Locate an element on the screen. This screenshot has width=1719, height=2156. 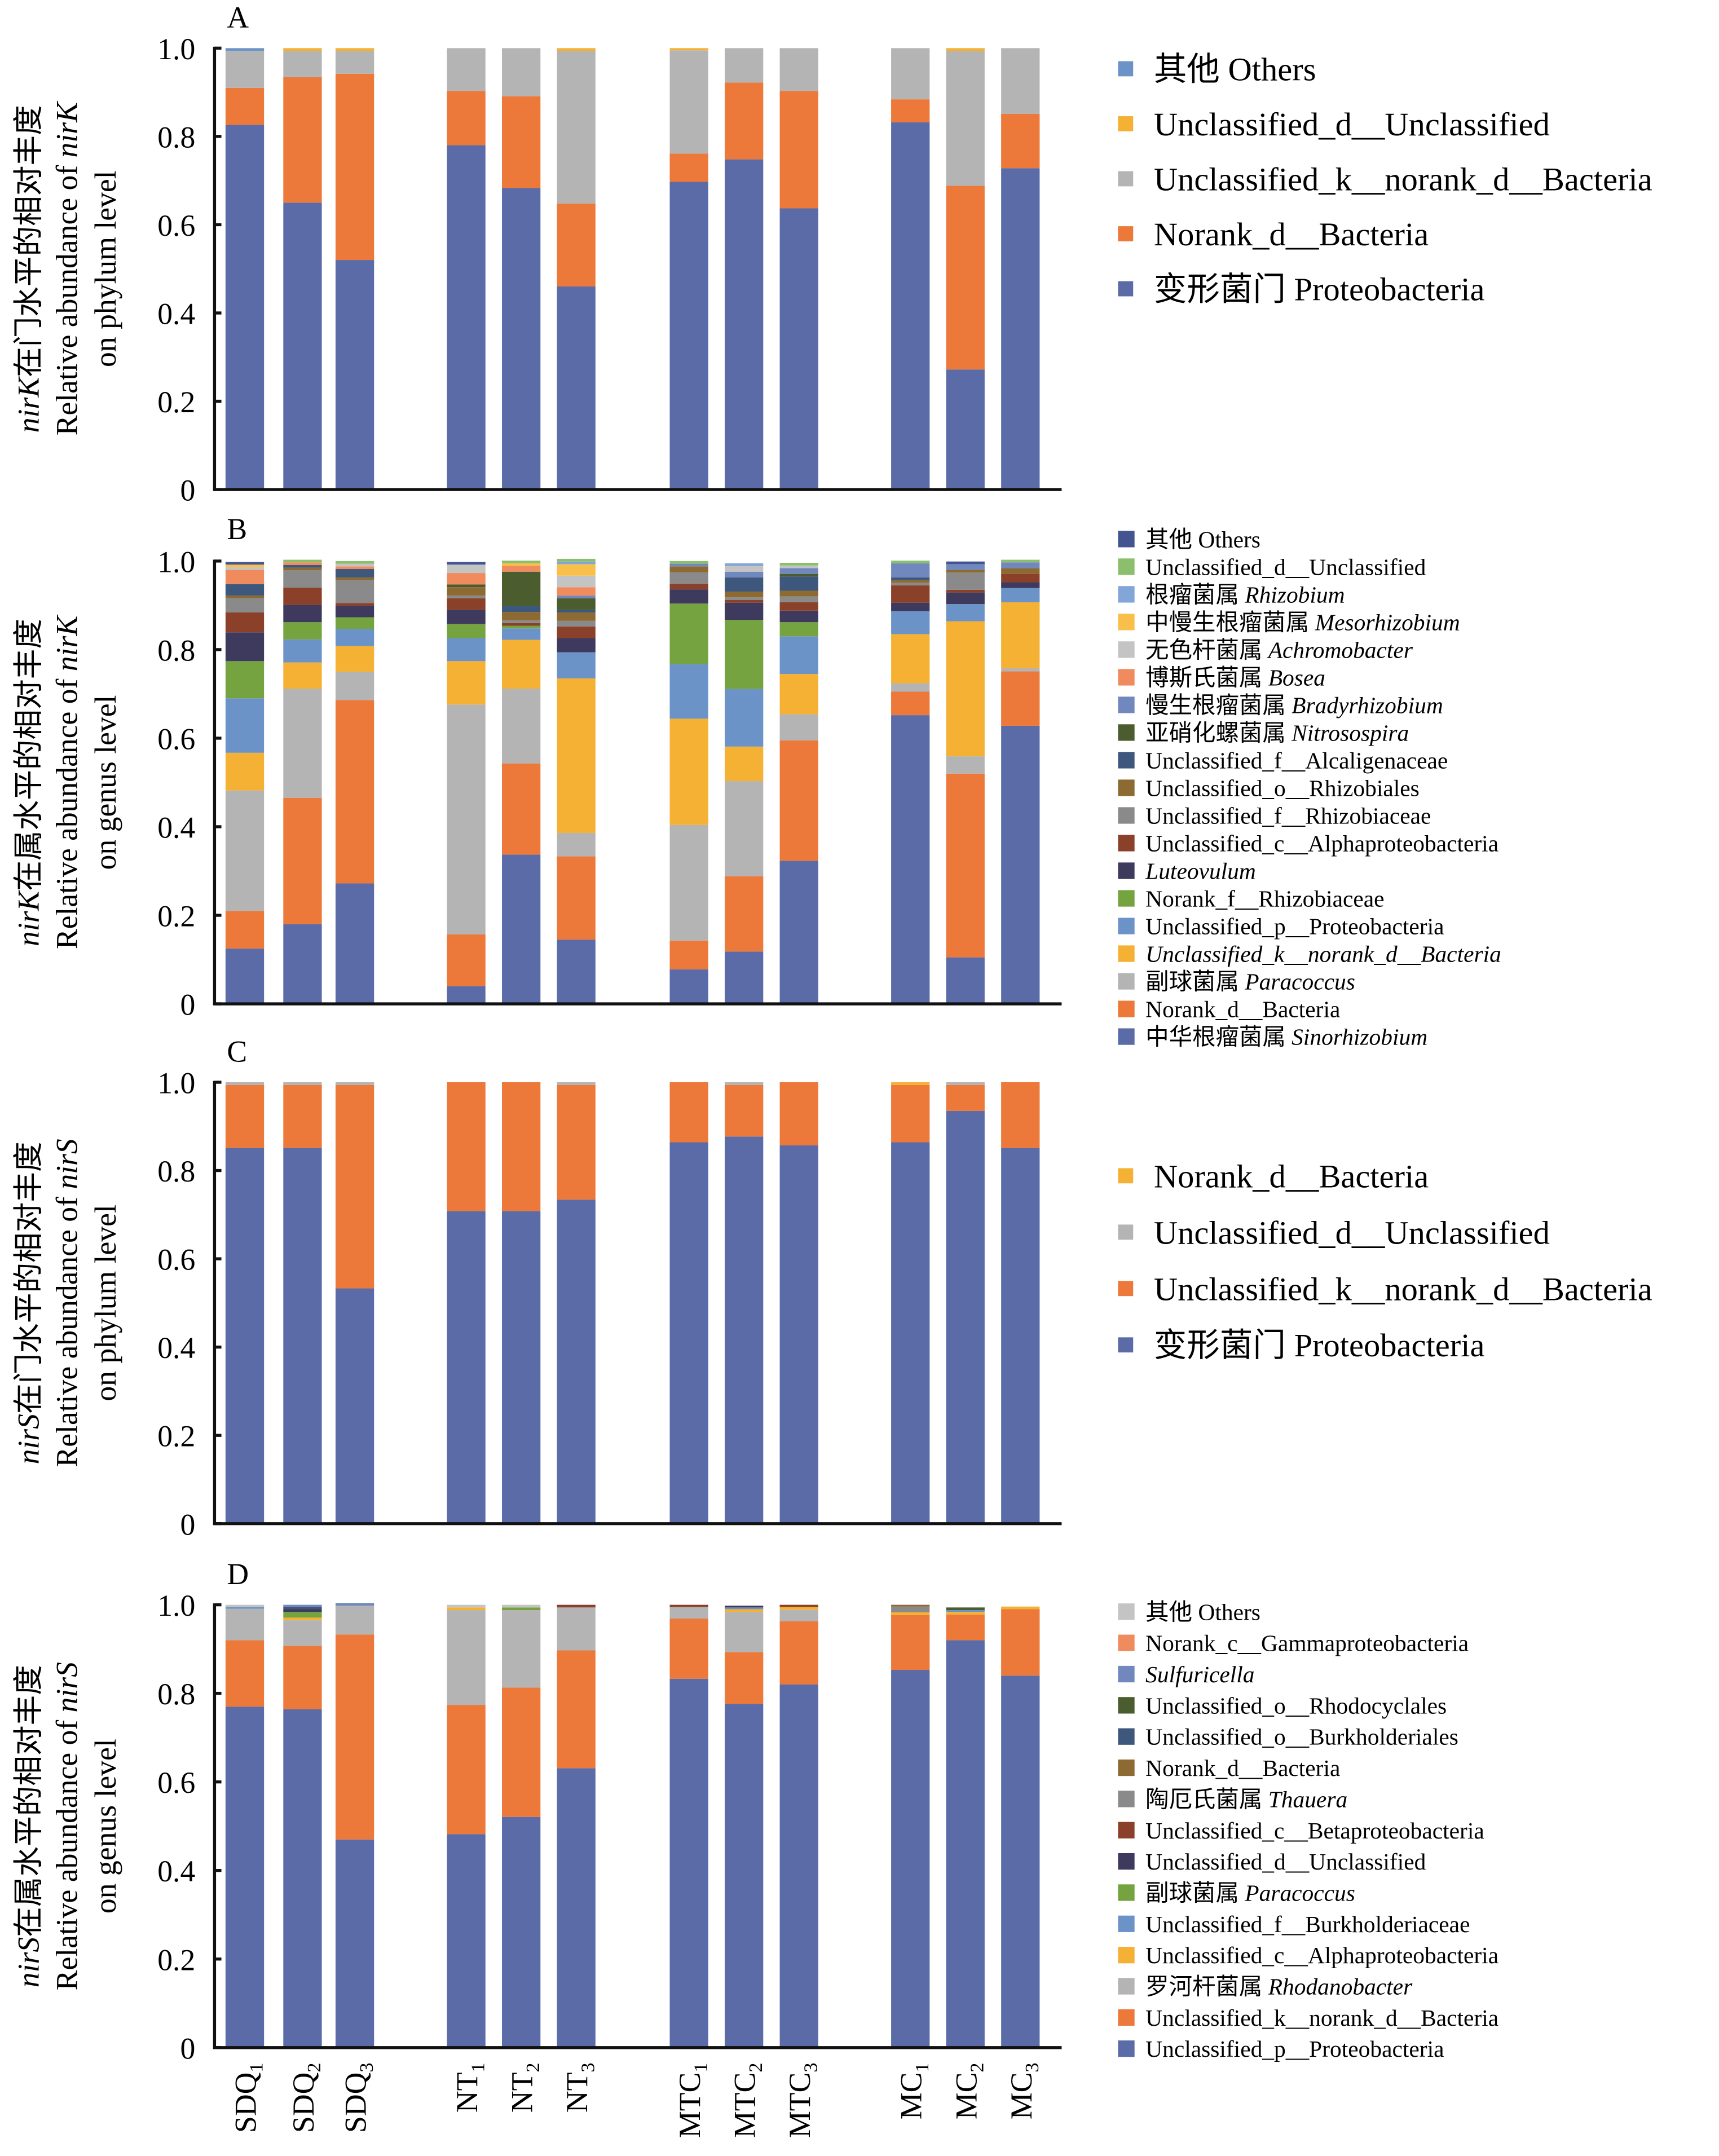
legend-item: Unclassified_p__Proteobacteria is located at coordinates (1281, 2049).